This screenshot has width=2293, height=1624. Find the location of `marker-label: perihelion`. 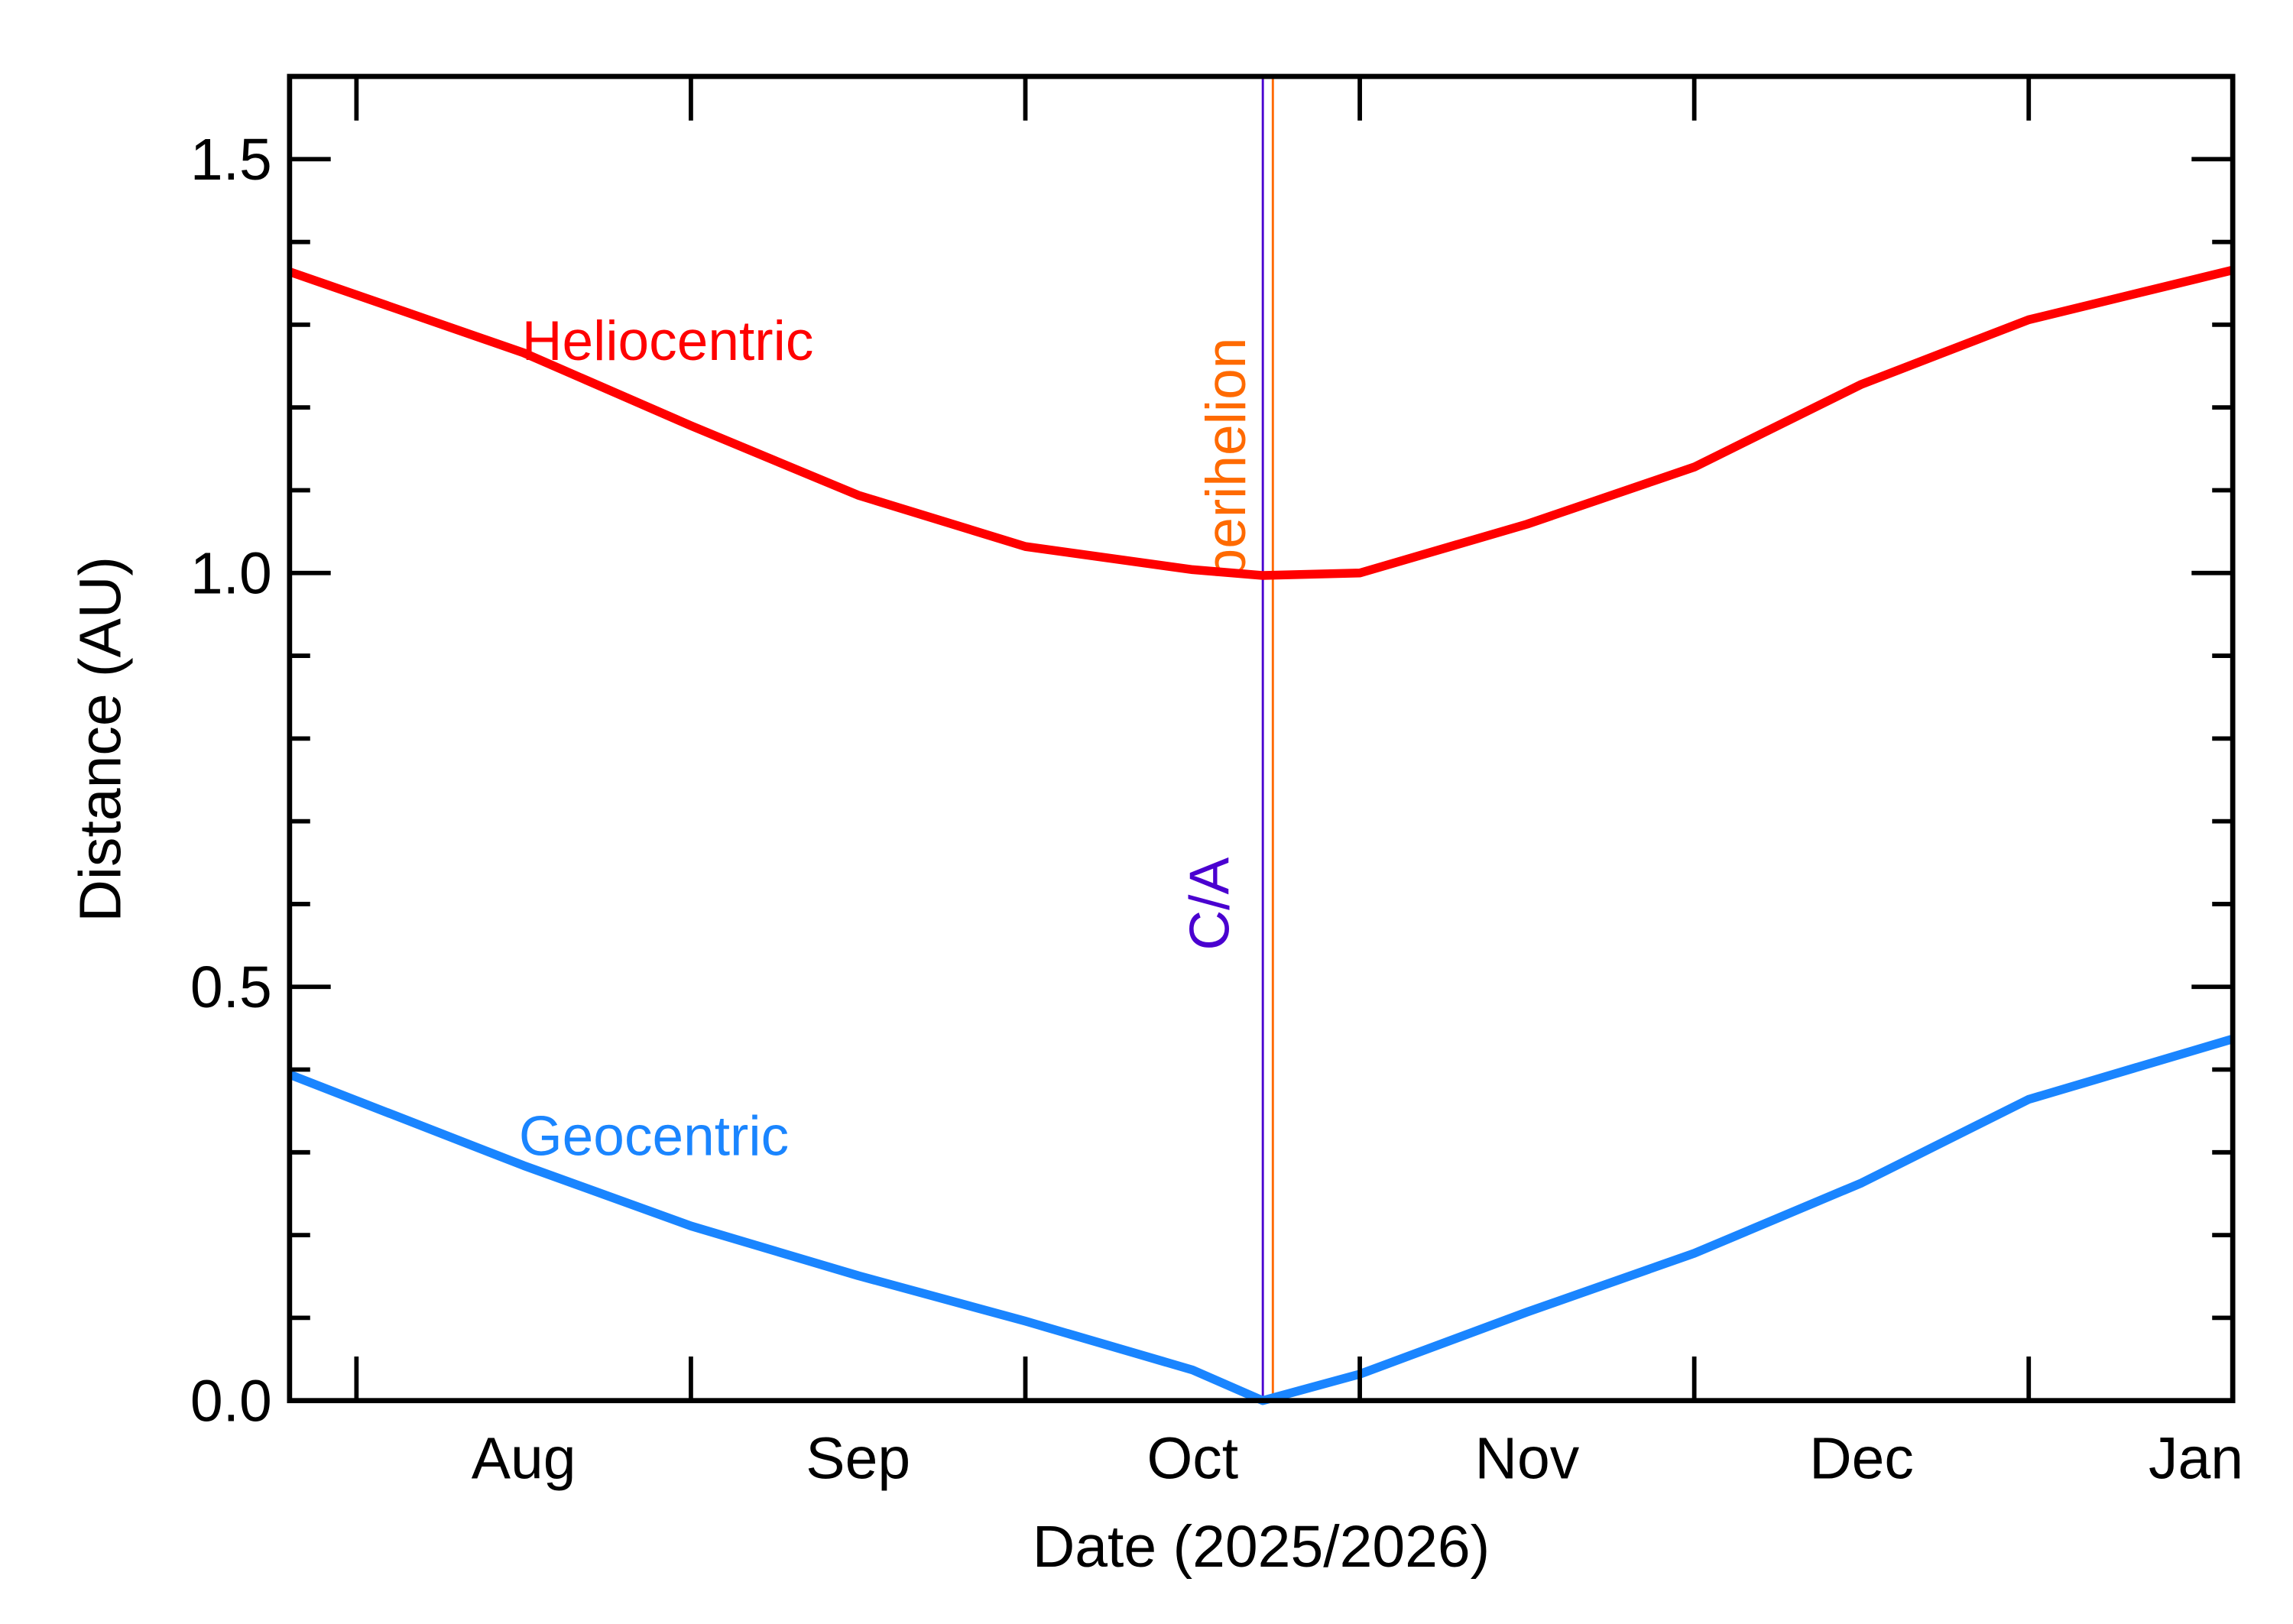

marker-label: perihelion is located at coordinates (1226, 459).